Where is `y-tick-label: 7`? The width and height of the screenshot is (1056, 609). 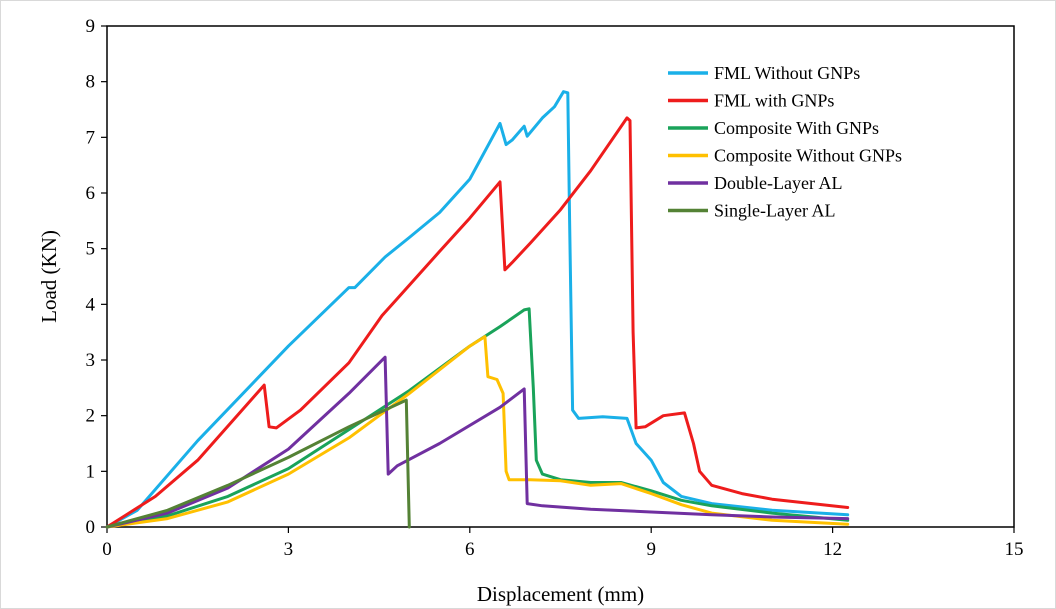
y-tick-label: 7 is located at coordinates (91, 137).